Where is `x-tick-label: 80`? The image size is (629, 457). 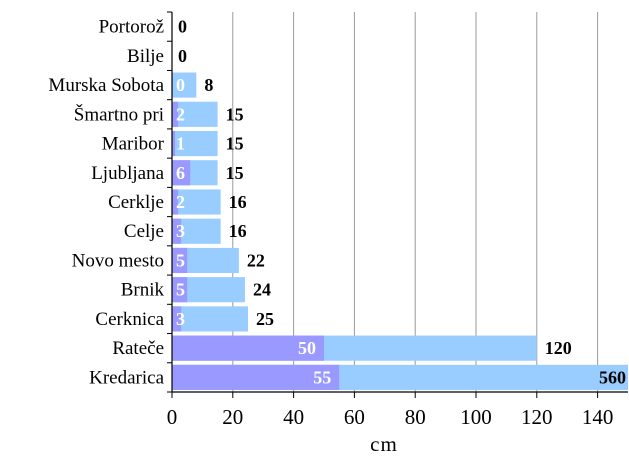 x-tick-label: 80 is located at coordinates (415, 417).